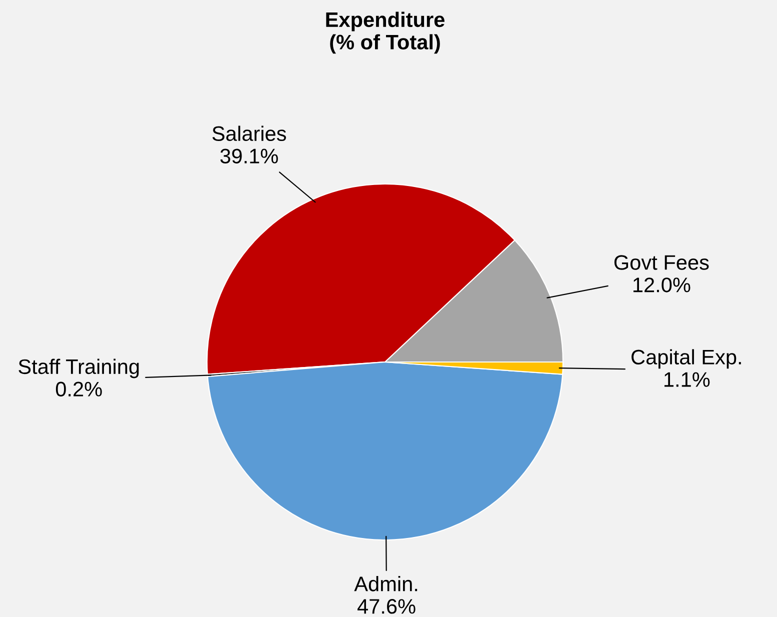 This screenshot has height=617, width=777. I want to click on data-label: 1.1%, so click(687, 379).